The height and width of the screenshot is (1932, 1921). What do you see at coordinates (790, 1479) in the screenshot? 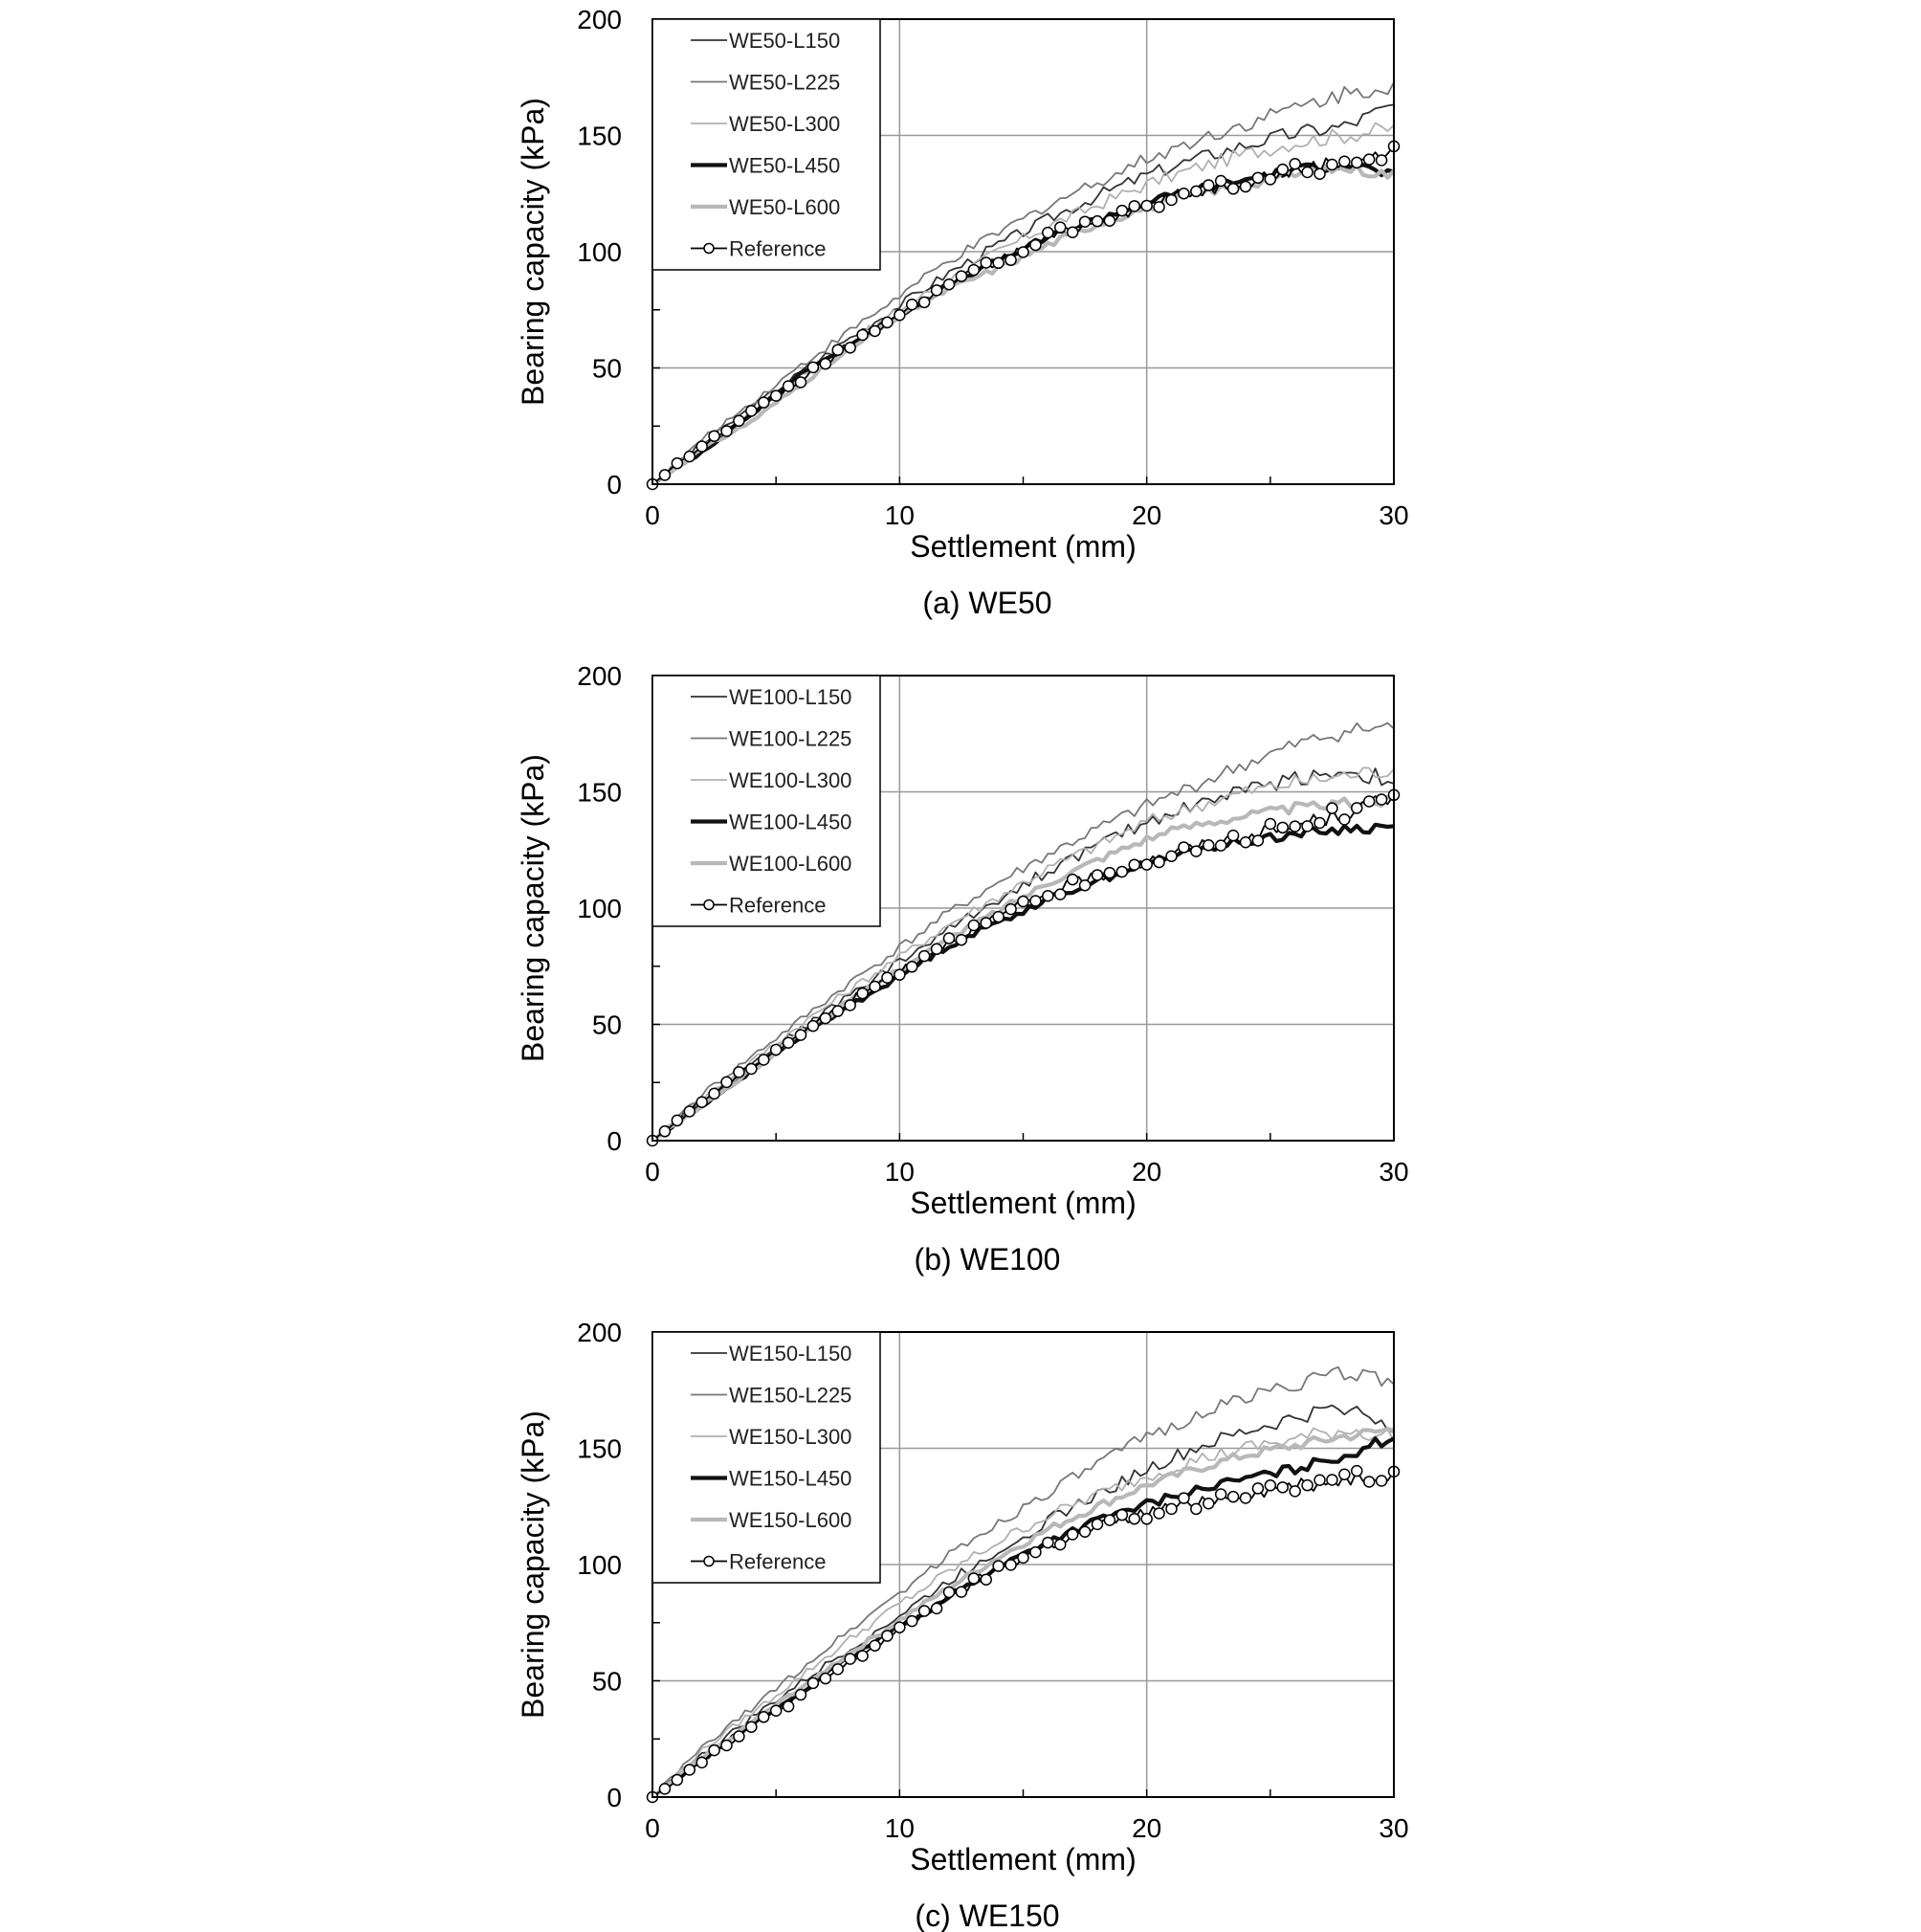
I see `legend-label: WE150-L450` at bounding box center [790, 1479].